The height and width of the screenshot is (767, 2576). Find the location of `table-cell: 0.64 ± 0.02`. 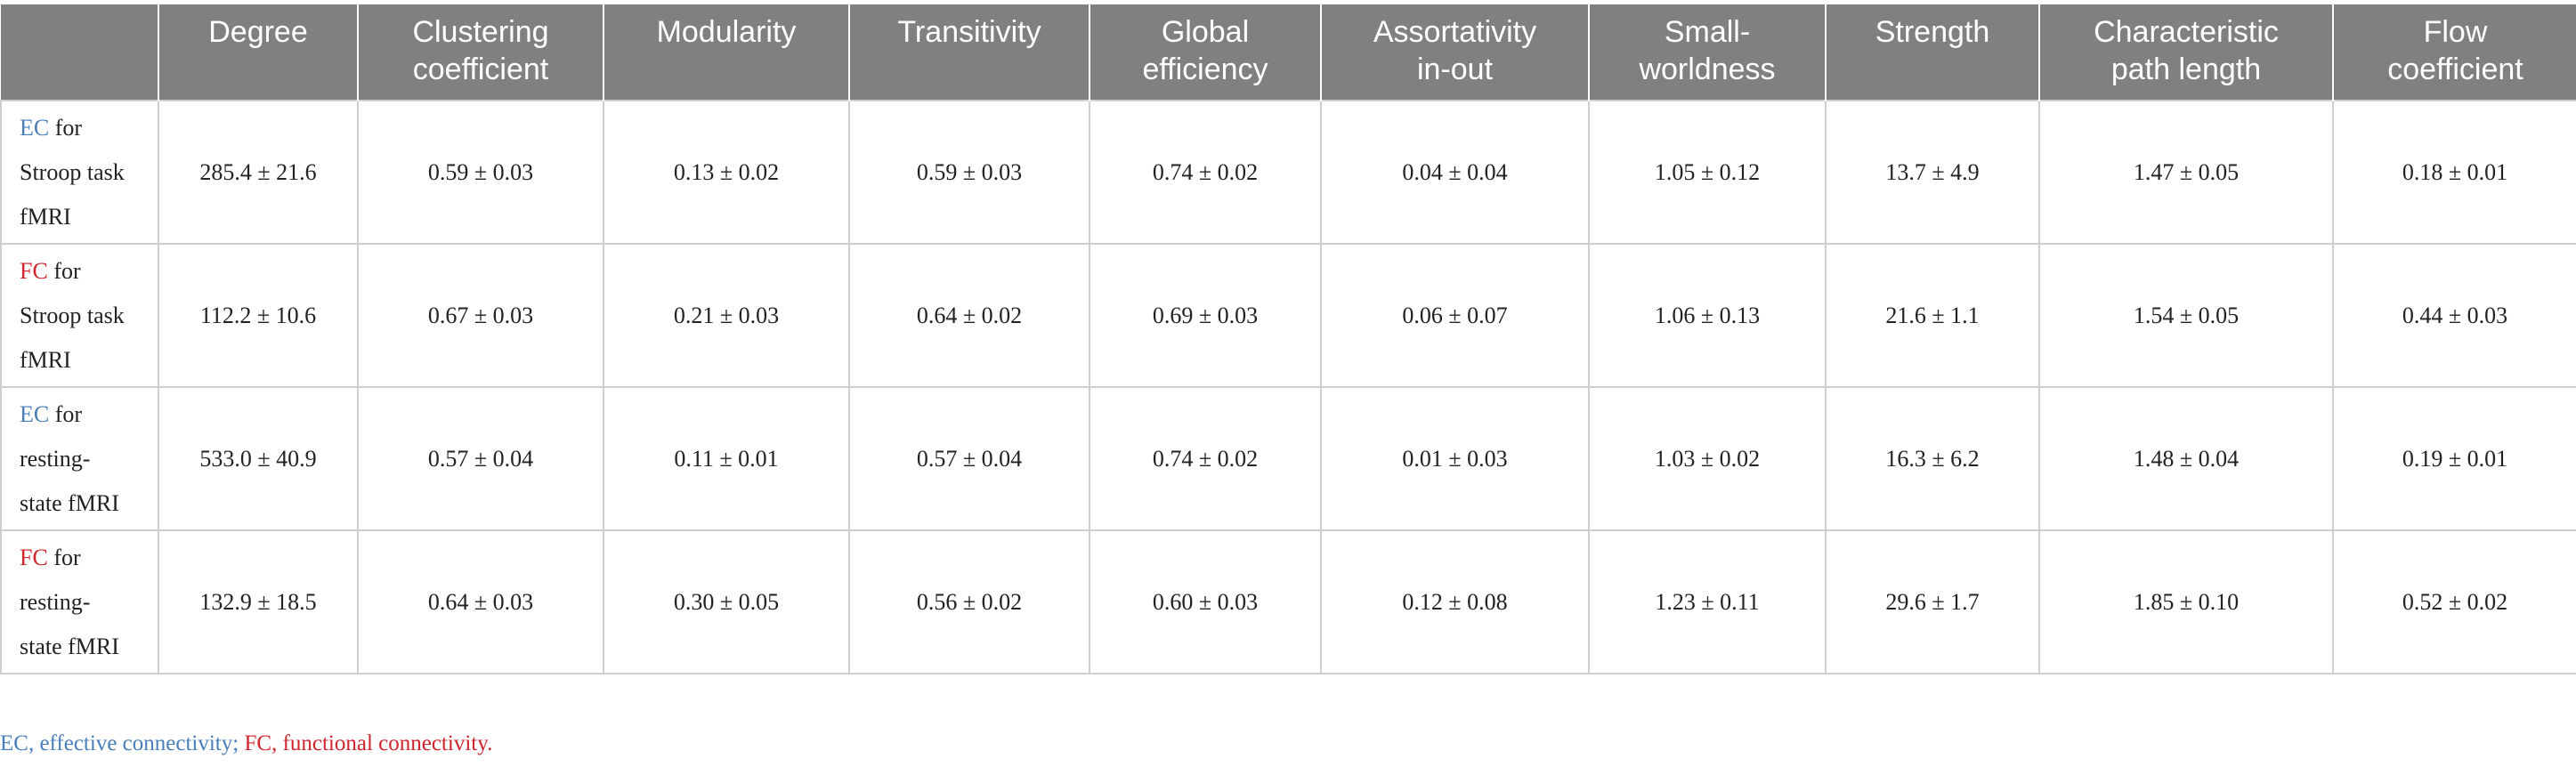

table-cell: 0.64 ± 0.02 is located at coordinates (969, 315).